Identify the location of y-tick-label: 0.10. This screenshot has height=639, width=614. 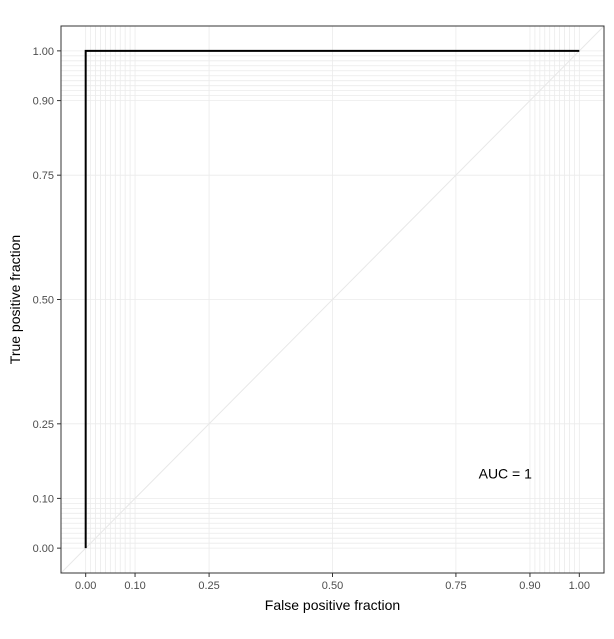
(43, 499).